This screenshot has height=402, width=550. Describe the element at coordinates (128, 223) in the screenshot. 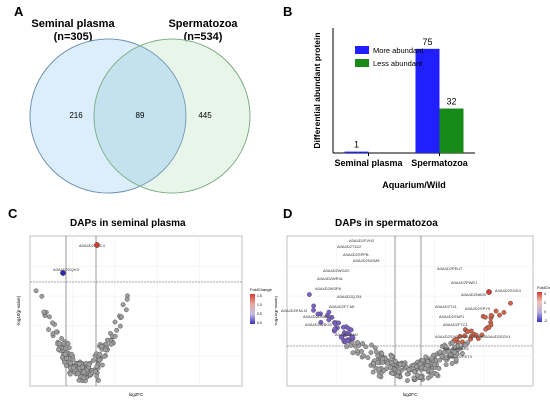

I see `volcano-c-title: DAPs in seminal plasma` at that location.